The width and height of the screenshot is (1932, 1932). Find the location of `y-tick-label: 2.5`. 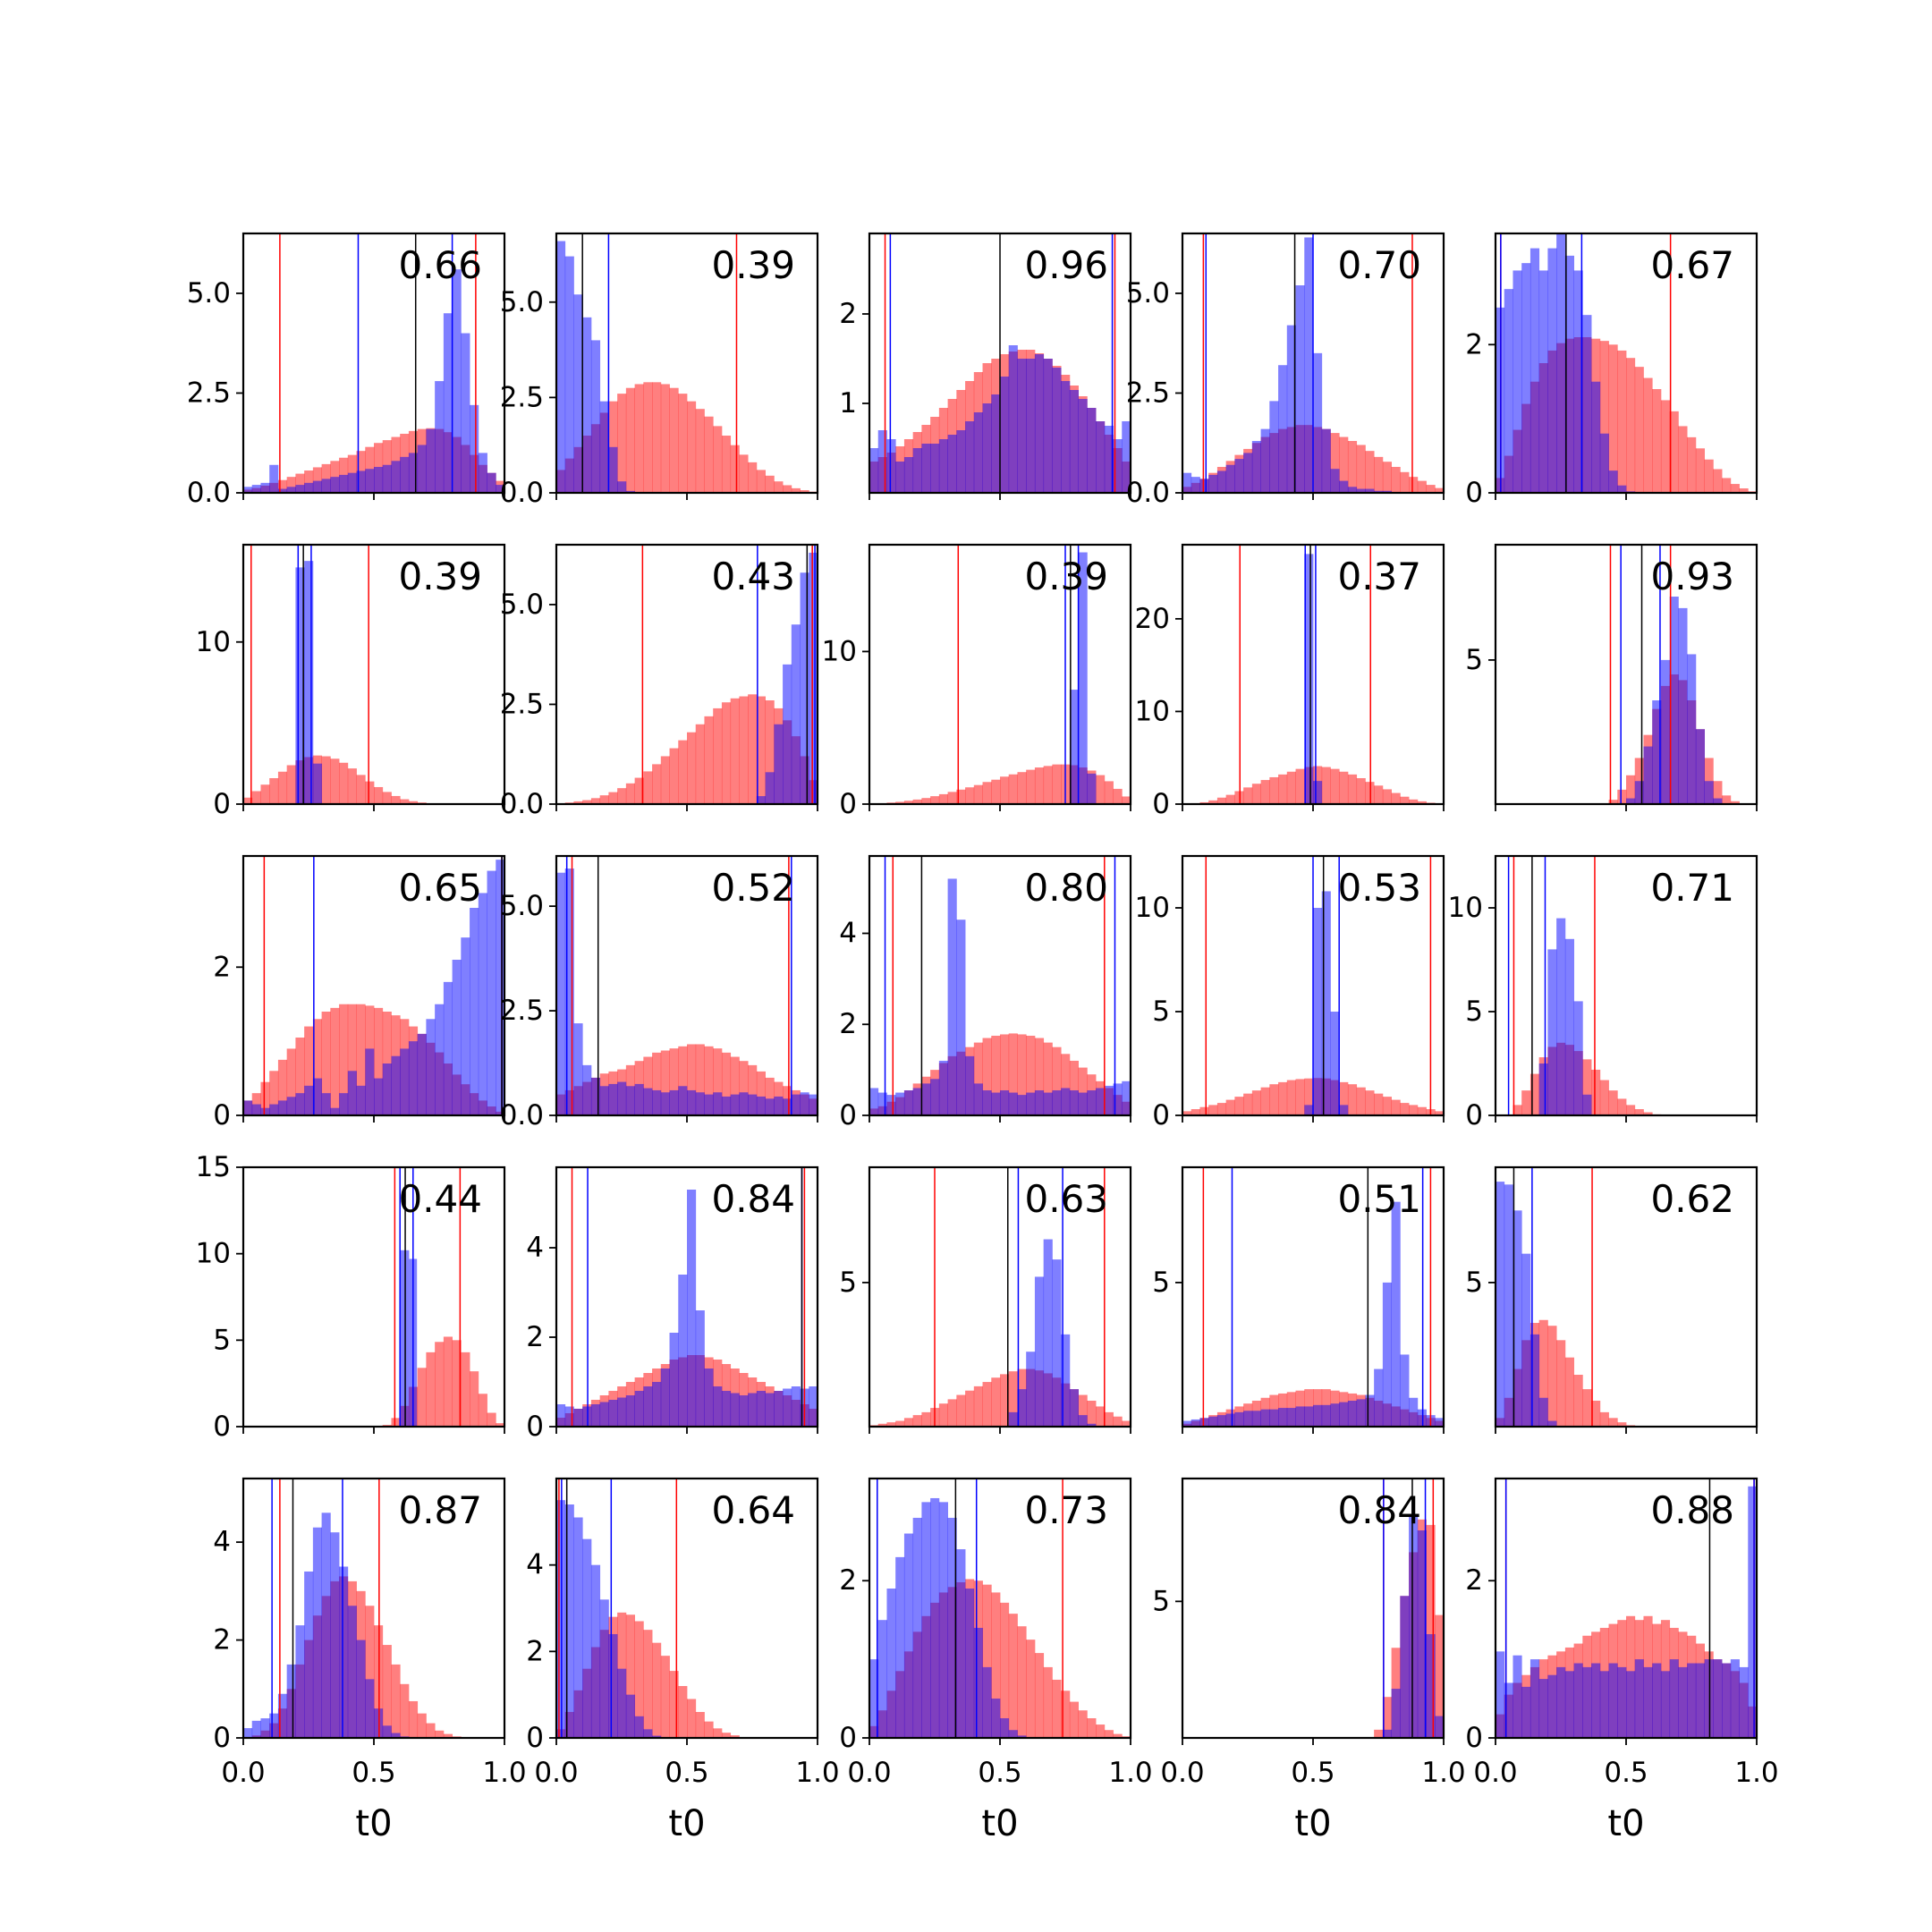

y-tick-label: 2.5 is located at coordinates (209, 393).